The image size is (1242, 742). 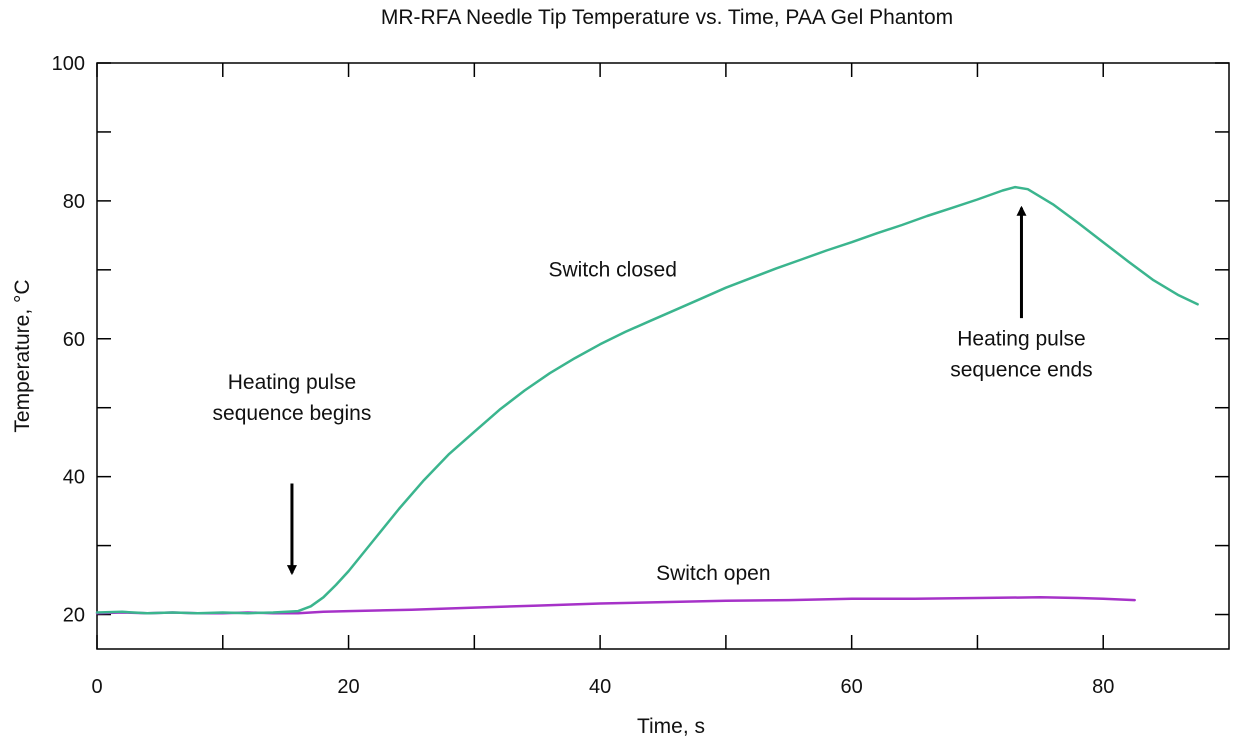 I want to click on y-tick-label: 100, so click(x=68, y=64).